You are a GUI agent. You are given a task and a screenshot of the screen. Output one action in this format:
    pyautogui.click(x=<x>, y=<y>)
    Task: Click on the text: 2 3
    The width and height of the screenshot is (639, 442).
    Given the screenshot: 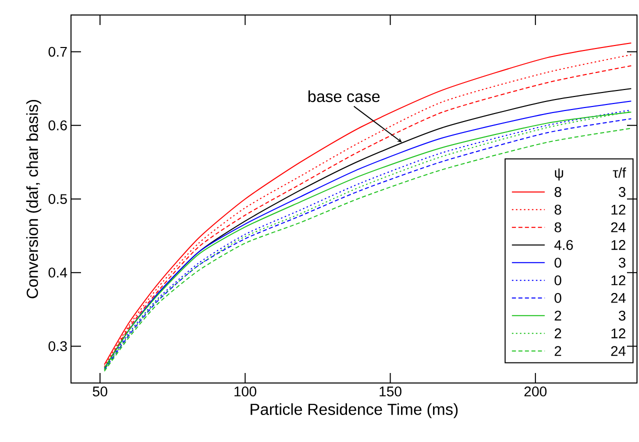 What is the action you would take?
    pyautogui.click(x=590, y=315)
    